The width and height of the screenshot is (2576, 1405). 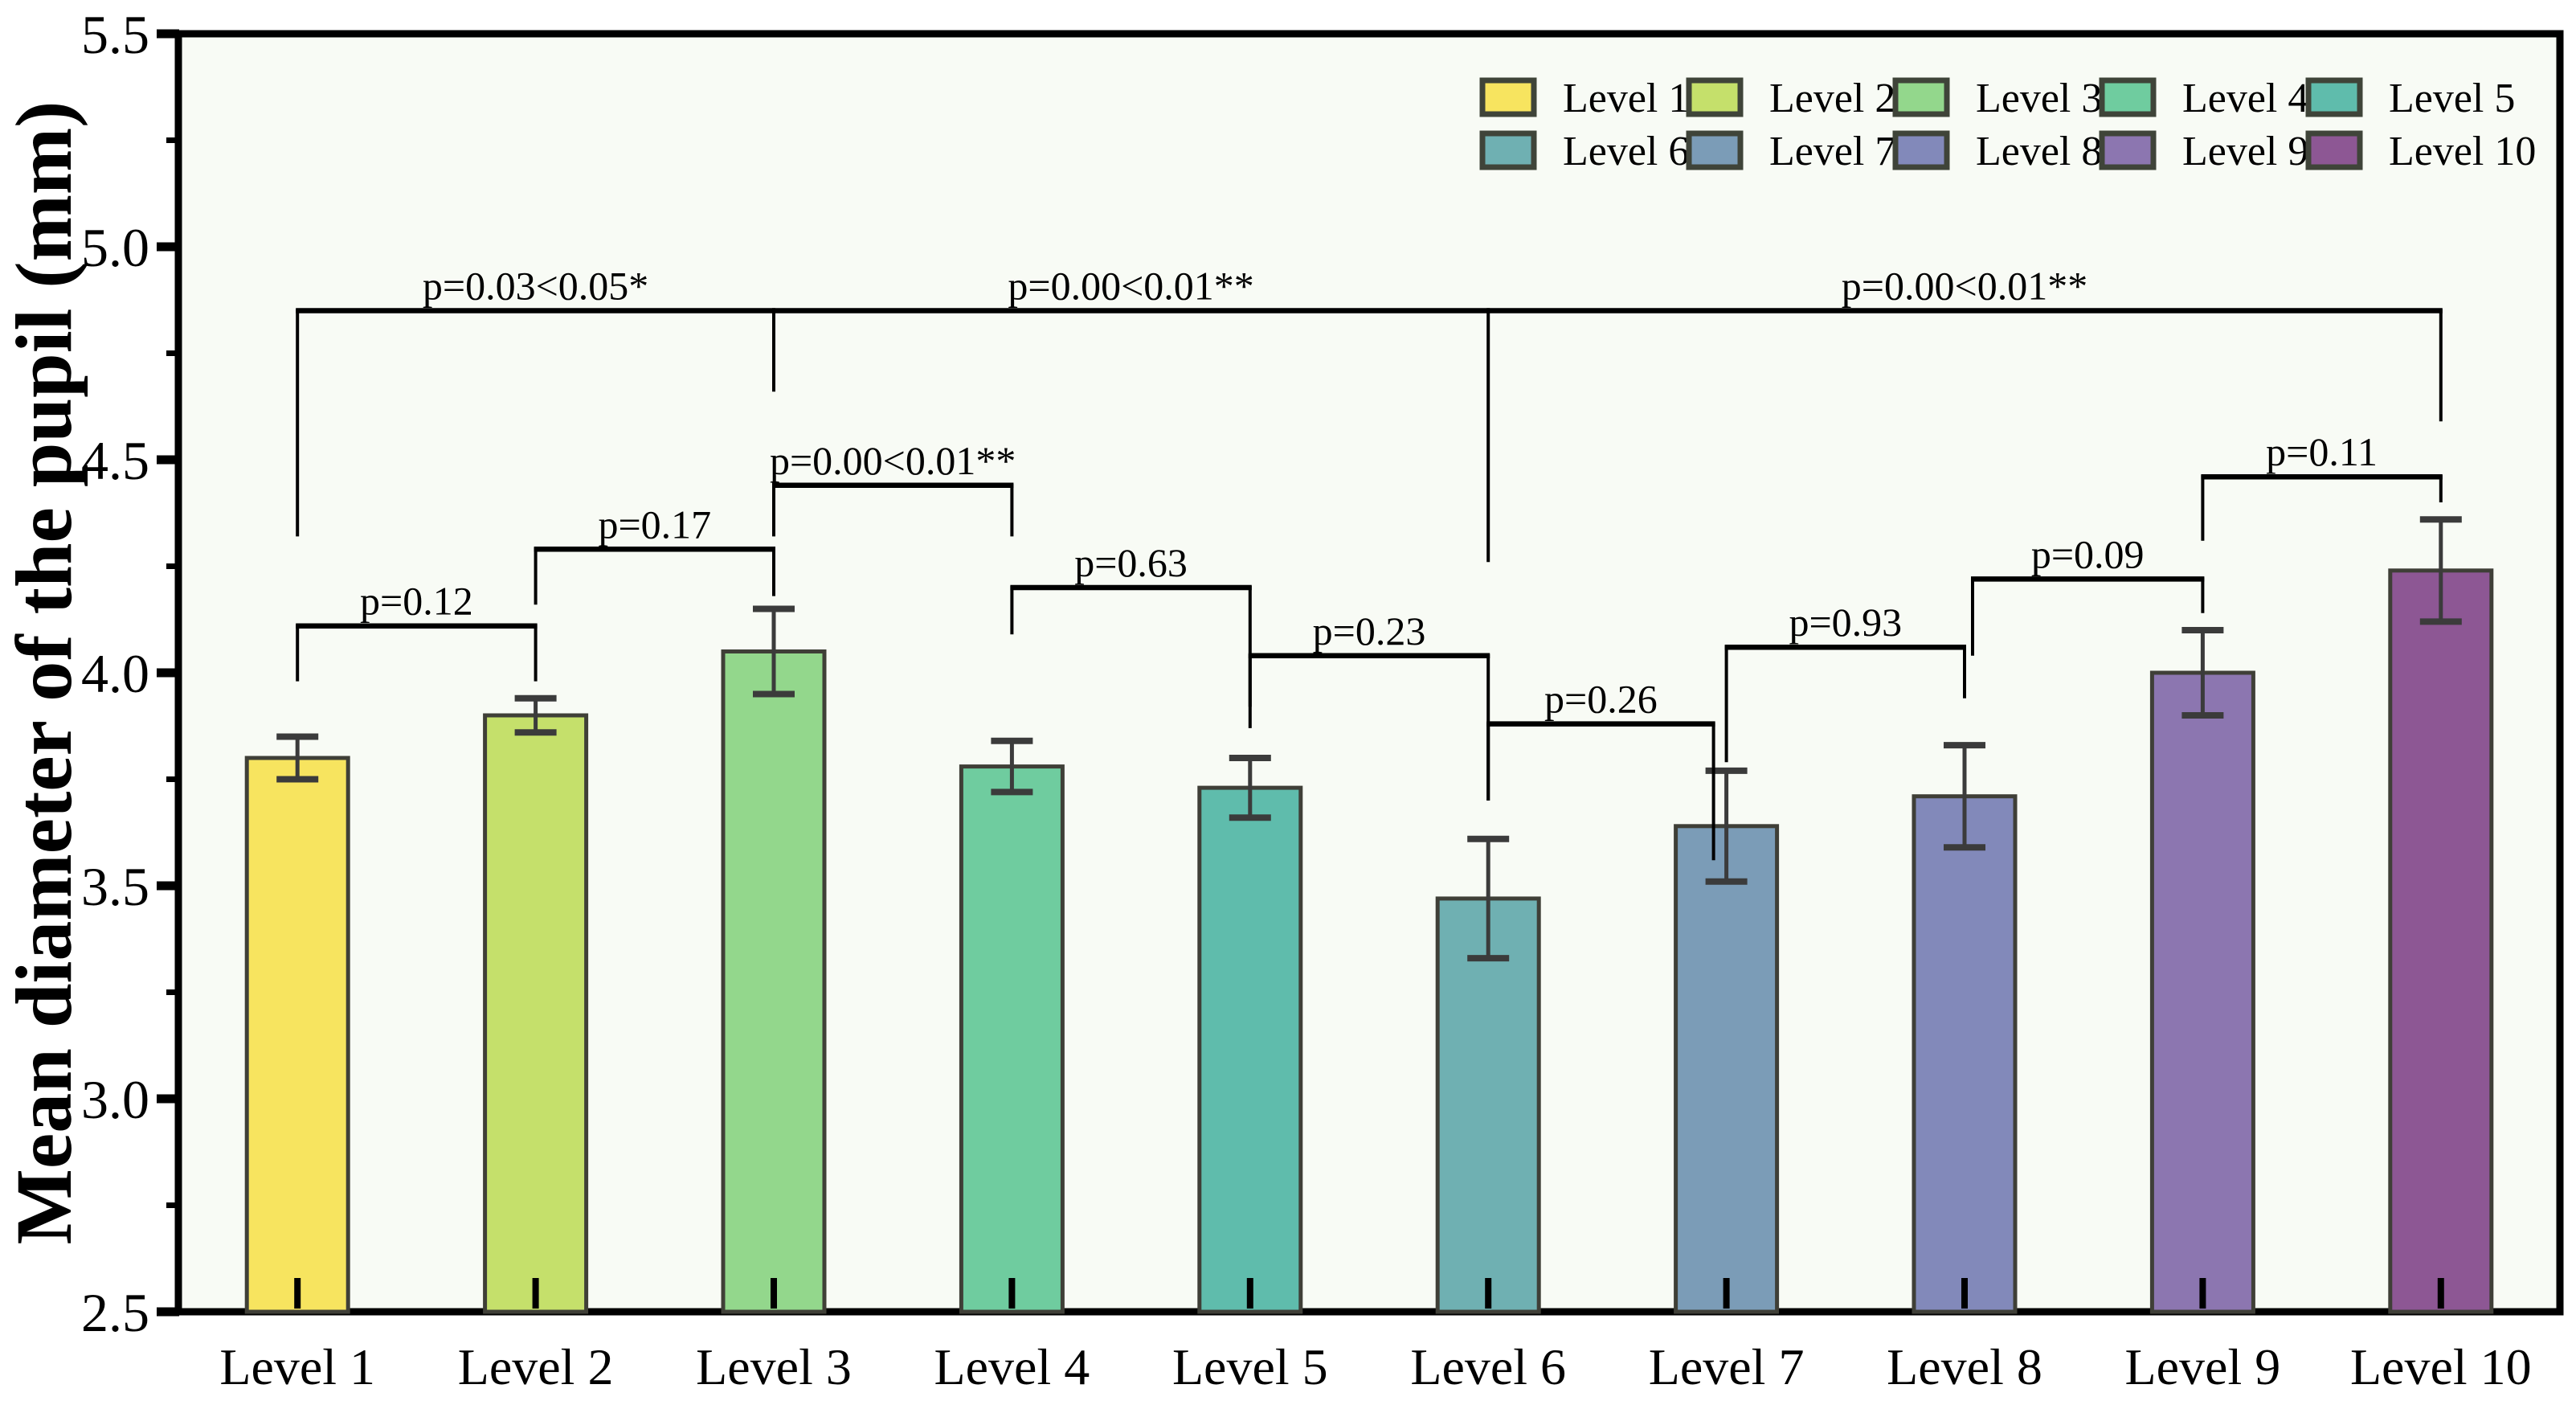 I want to click on legend-item-level-4: Level 4, so click(x=2204, y=98).